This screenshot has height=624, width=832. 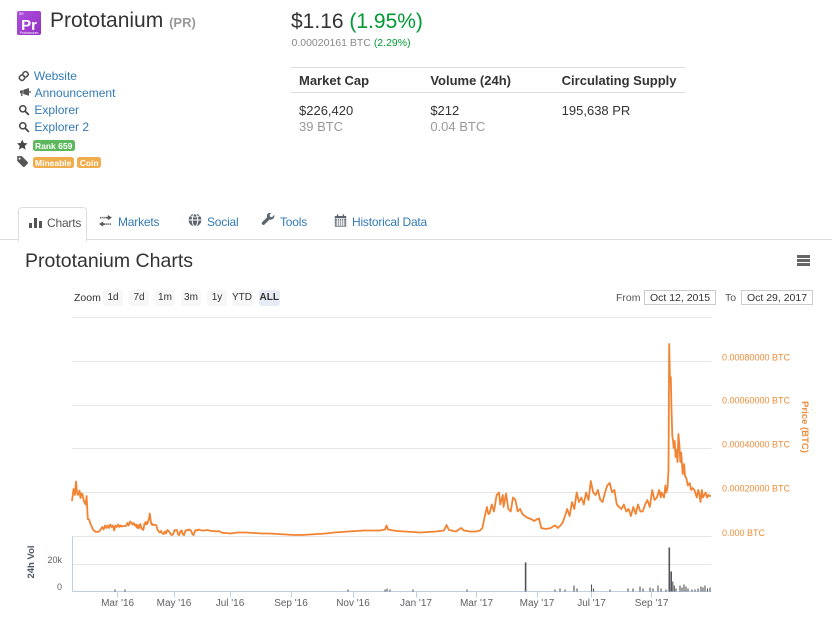 I want to click on svg-text: Sep '17, so click(x=652, y=603).